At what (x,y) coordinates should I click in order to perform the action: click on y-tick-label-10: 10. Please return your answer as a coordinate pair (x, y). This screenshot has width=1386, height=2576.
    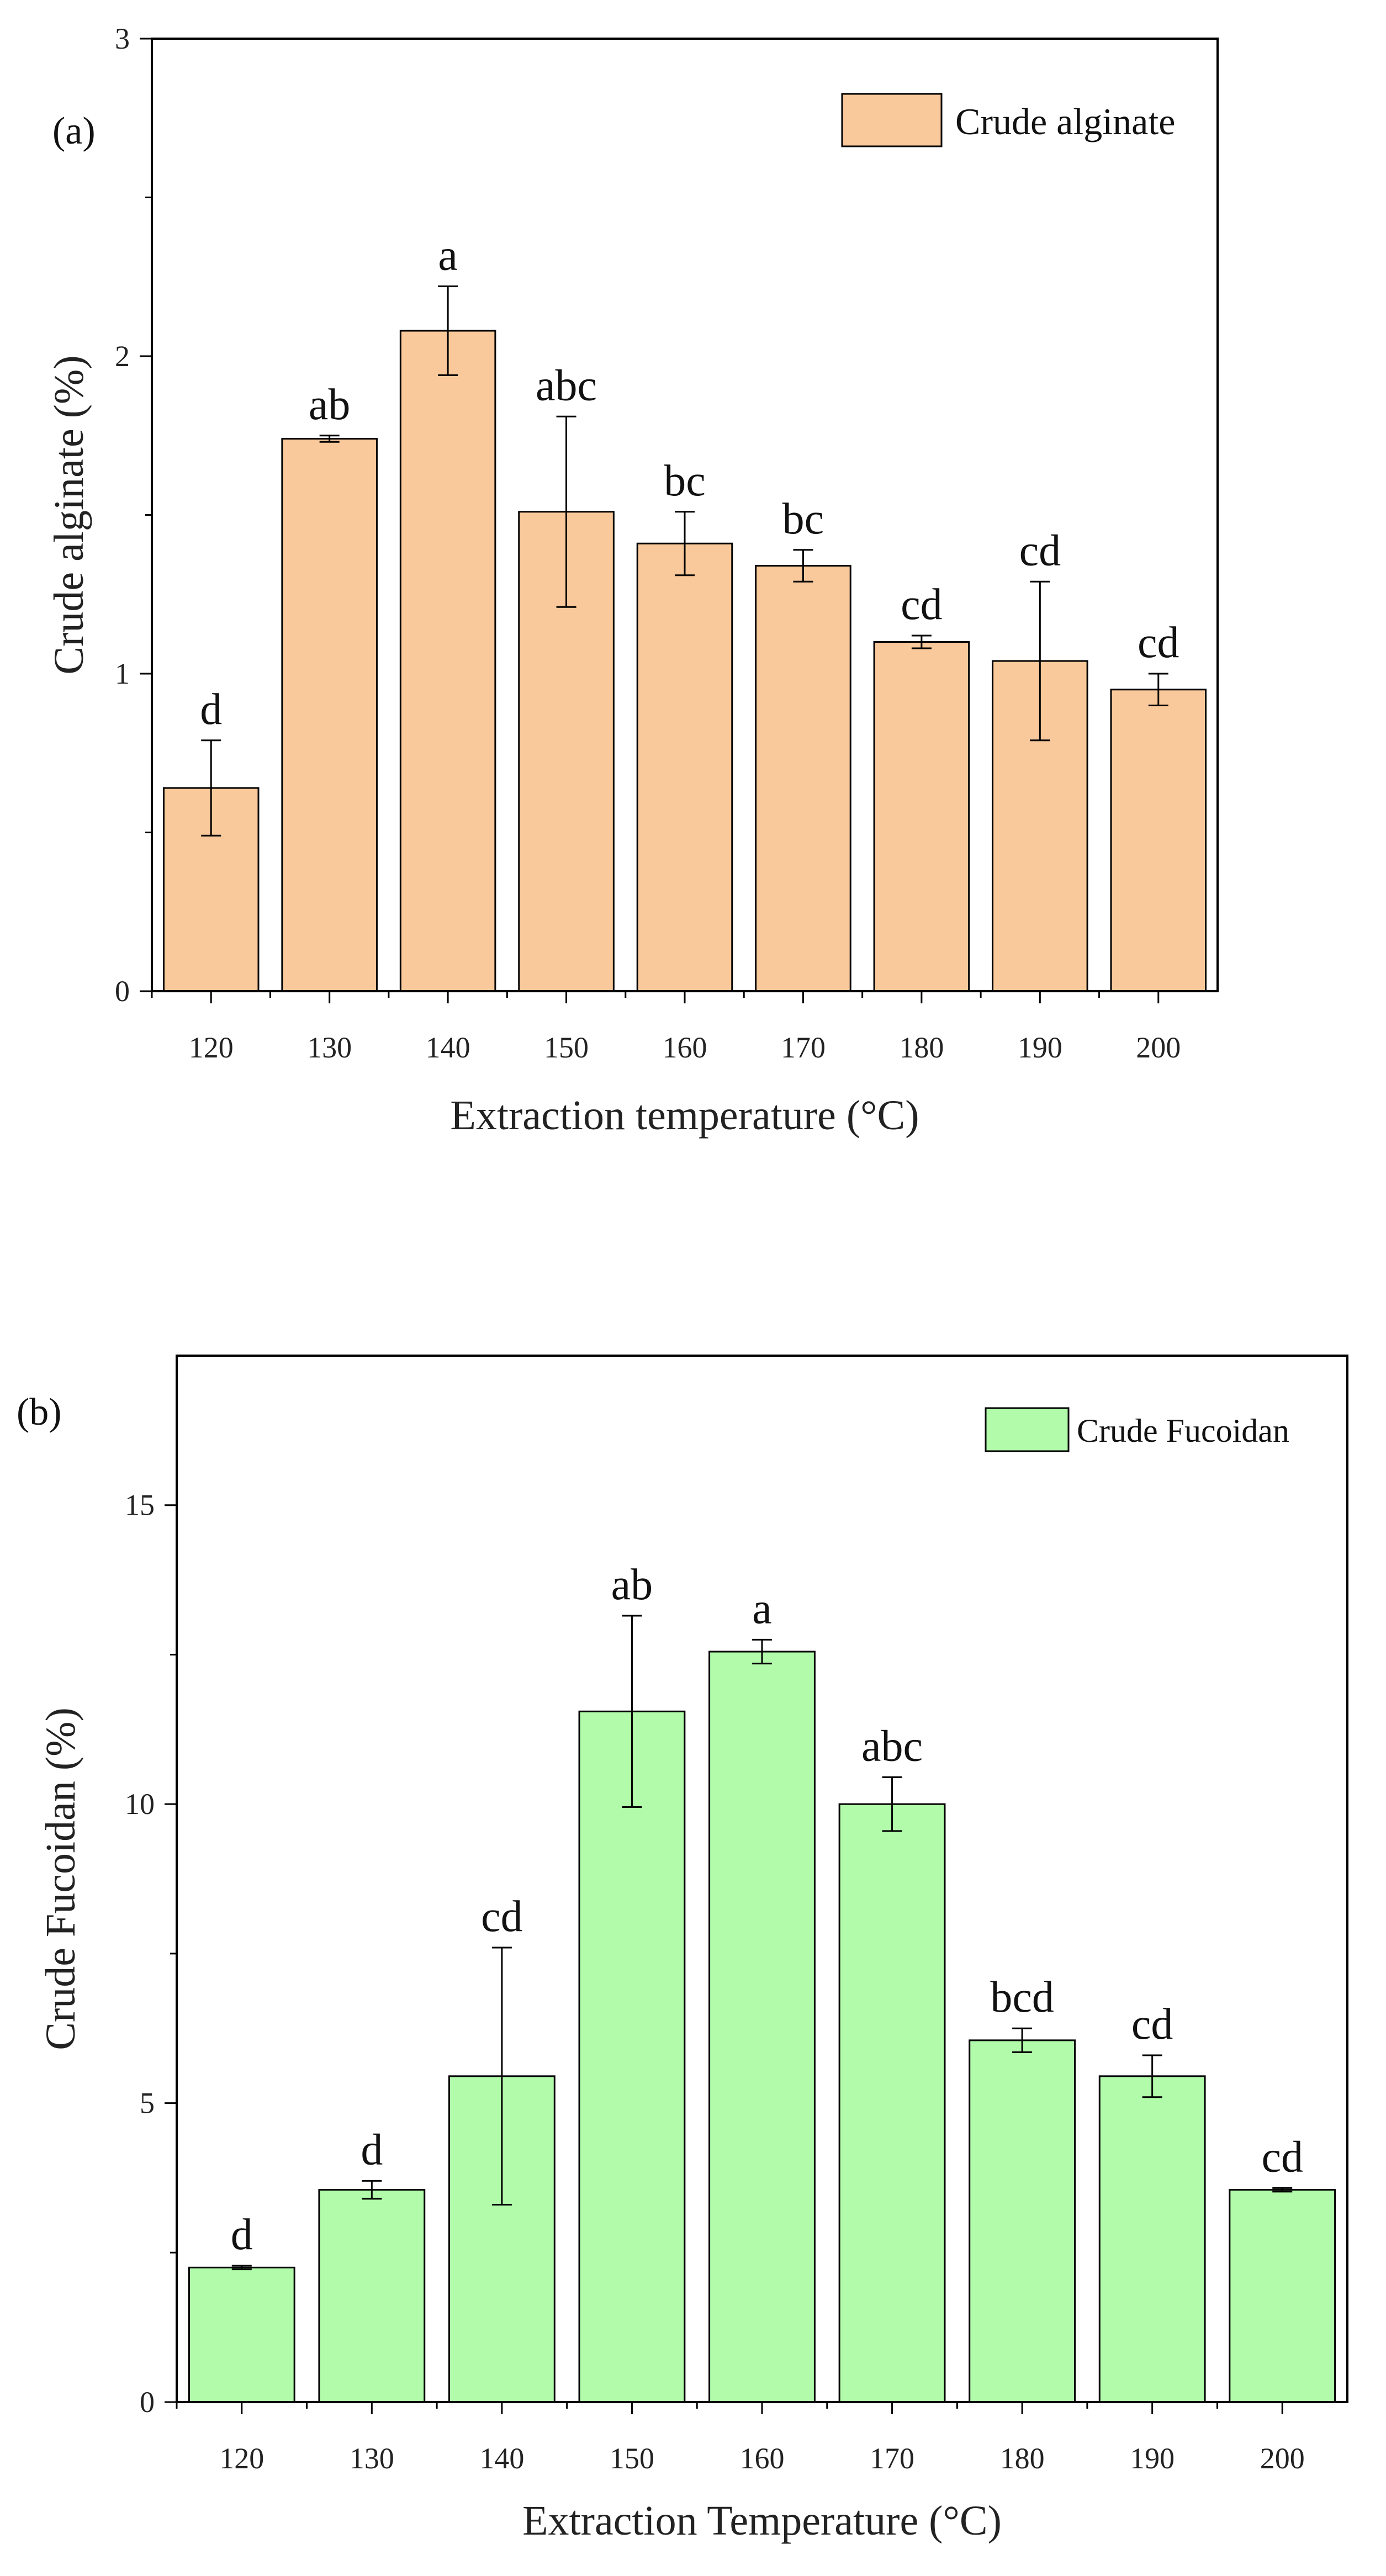
    Looking at the image, I should click on (140, 1804).